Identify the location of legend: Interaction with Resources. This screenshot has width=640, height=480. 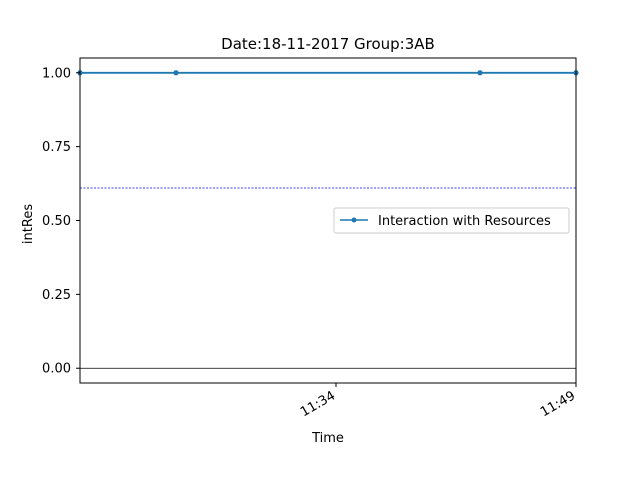
(451, 220).